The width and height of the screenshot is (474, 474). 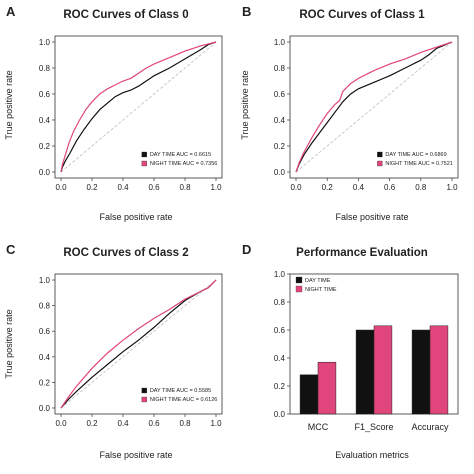 What do you see at coordinates (125, 15) in the screenshot?
I see `chart-title: ROC Curves of Class 0` at bounding box center [125, 15].